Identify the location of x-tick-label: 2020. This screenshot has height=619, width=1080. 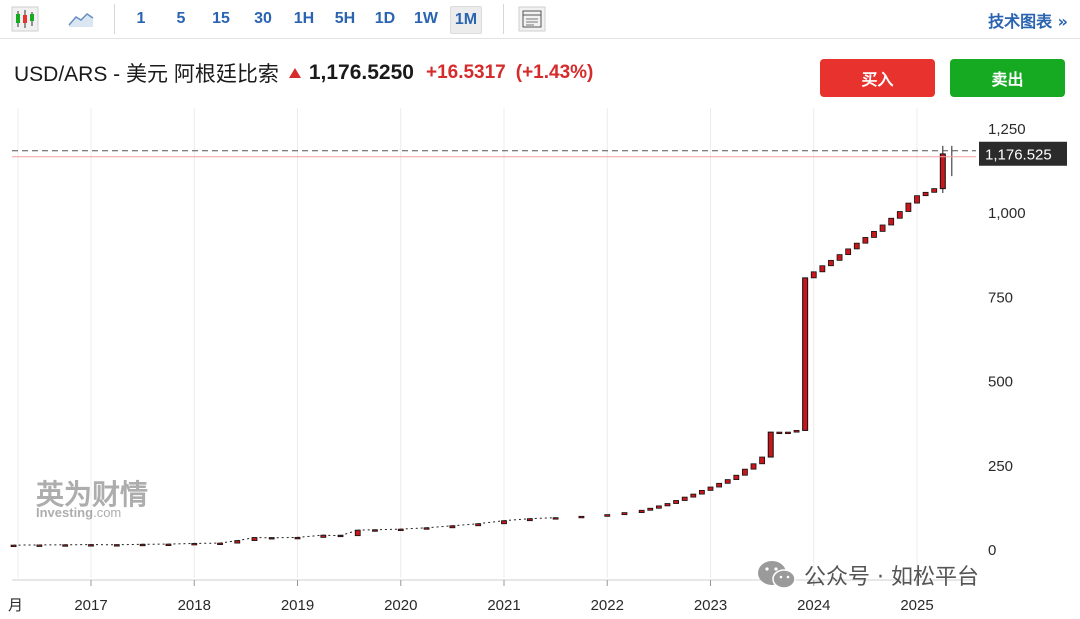
(400, 605).